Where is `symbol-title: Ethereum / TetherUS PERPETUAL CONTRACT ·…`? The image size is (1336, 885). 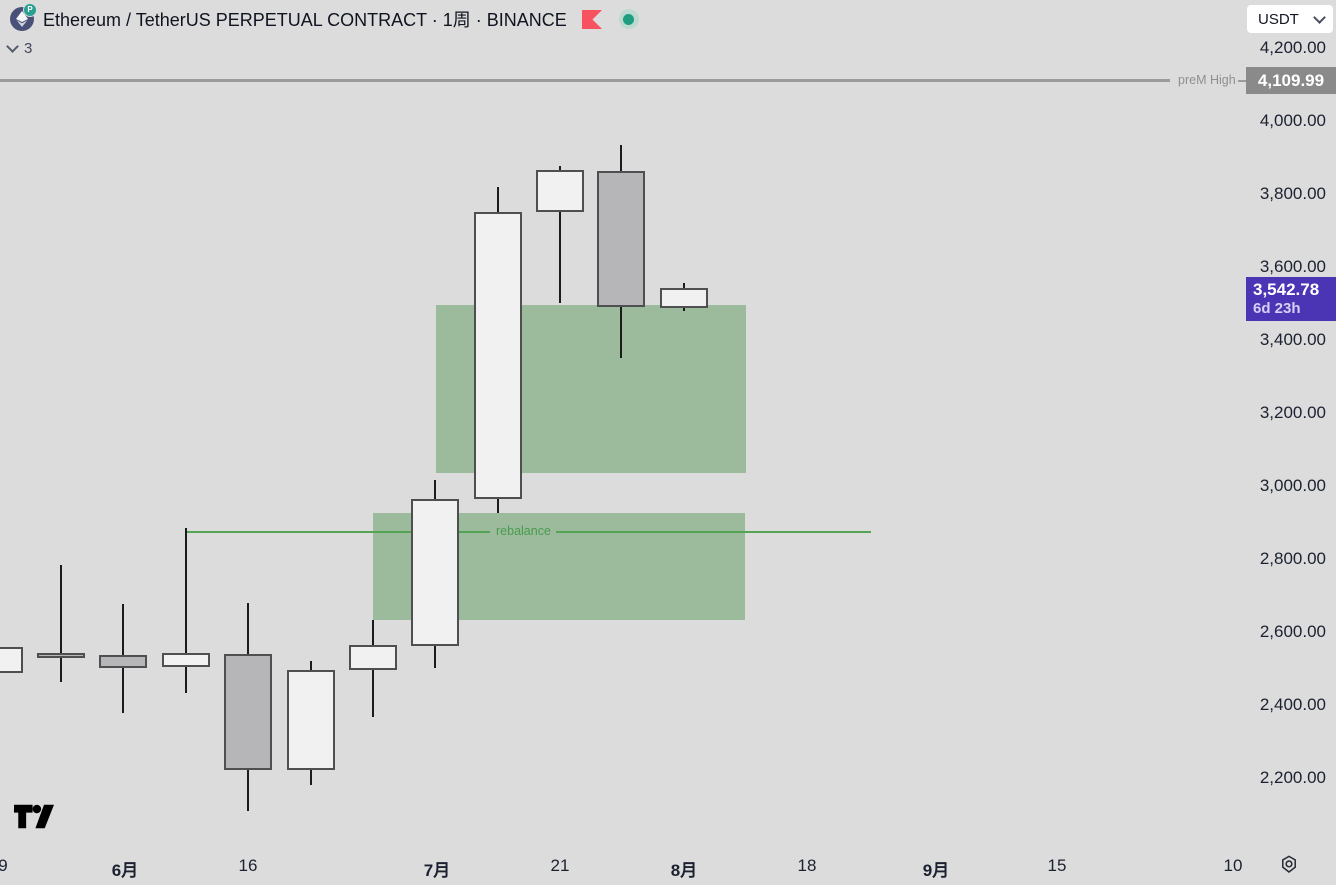 symbol-title: Ethereum / TetherUS PERPETUAL CONTRACT ·… is located at coordinates (305, 20).